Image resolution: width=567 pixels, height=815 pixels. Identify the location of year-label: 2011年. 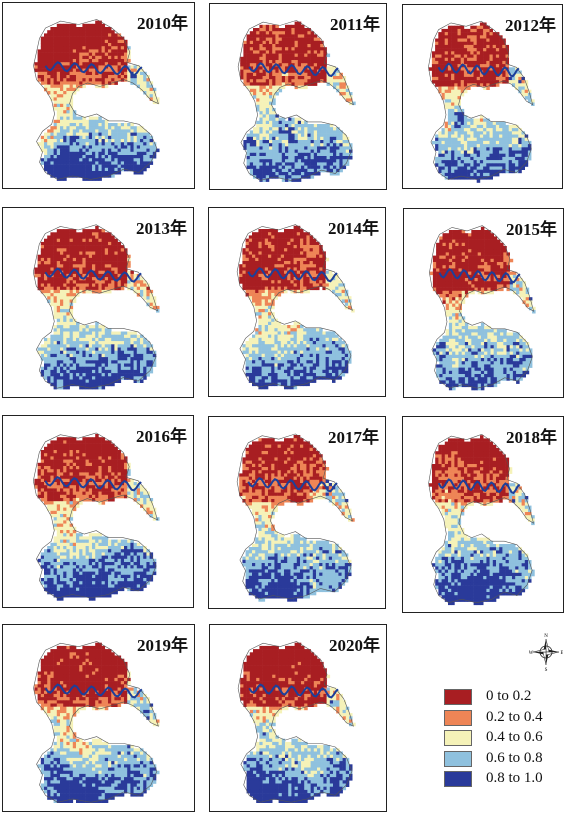
(354, 24).